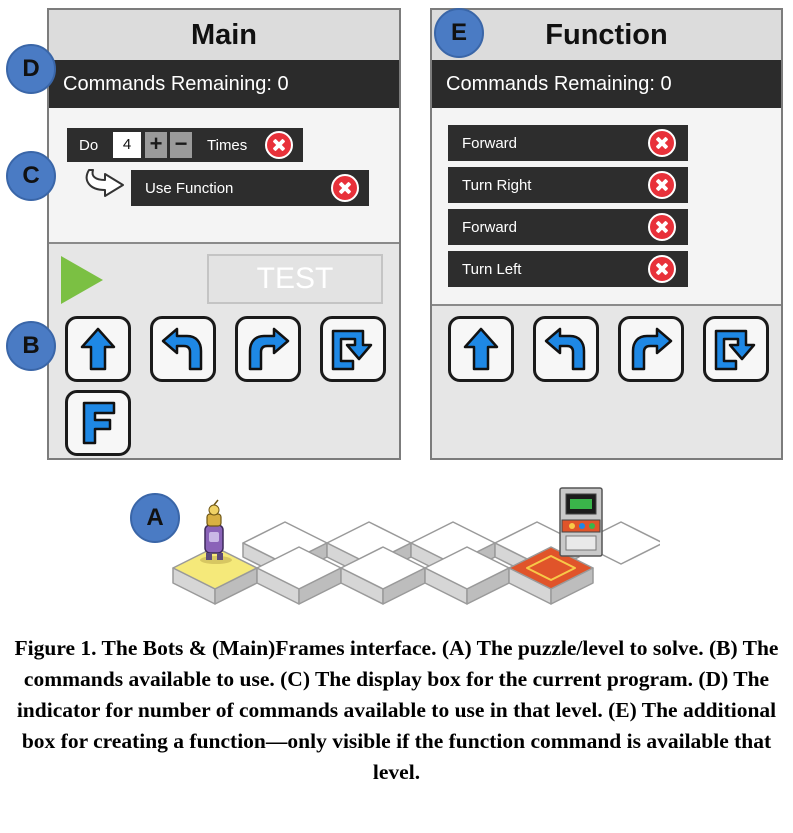 The image size is (793, 833). What do you see at coordinates (295, 279) in the screenshot?
I see `test-button: TEST` at bounding box center [295, 279].